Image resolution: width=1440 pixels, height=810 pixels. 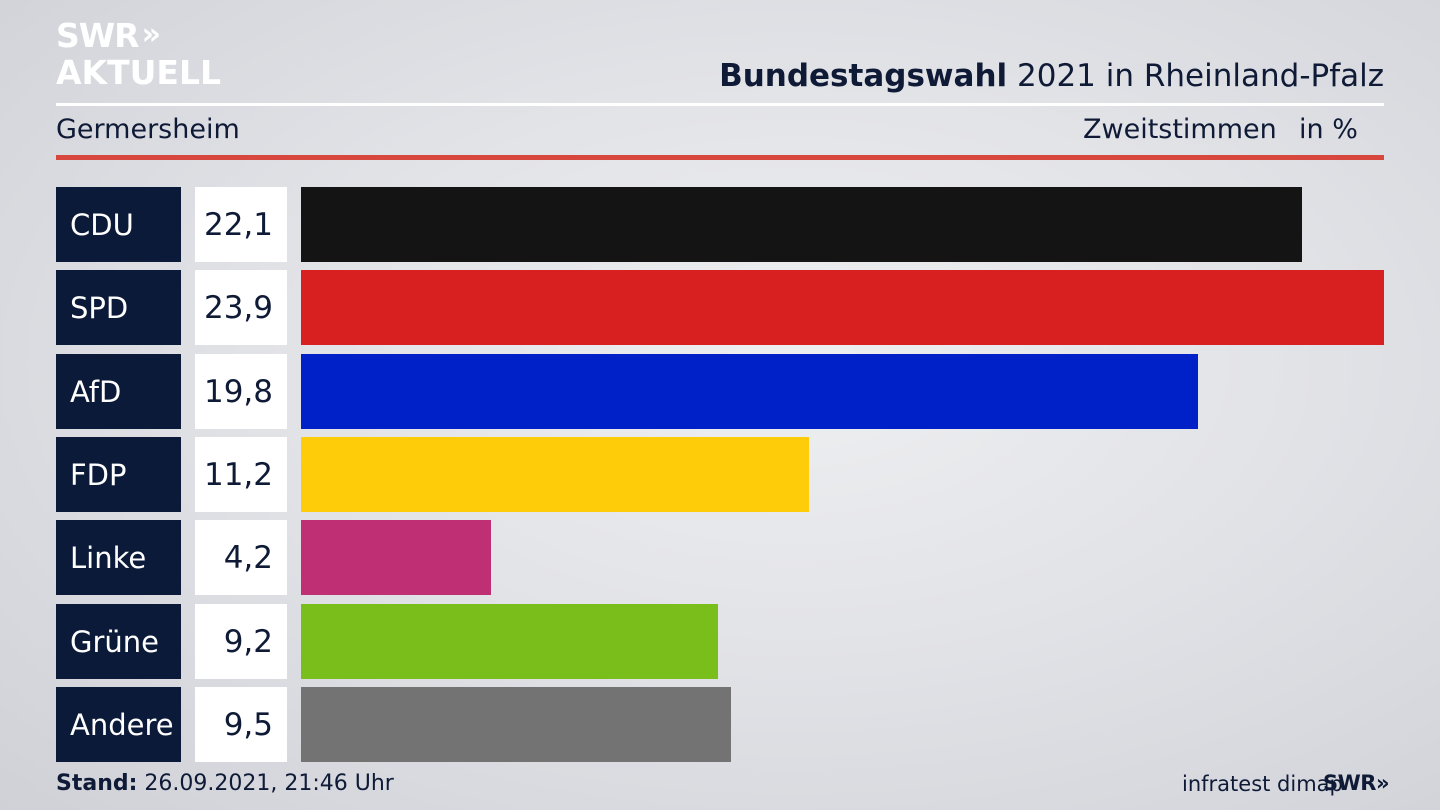 What do you see at coordinates (97, 783) in the screenshot?
I see `stand-label: Stand:` at bounding box center [97, 783].